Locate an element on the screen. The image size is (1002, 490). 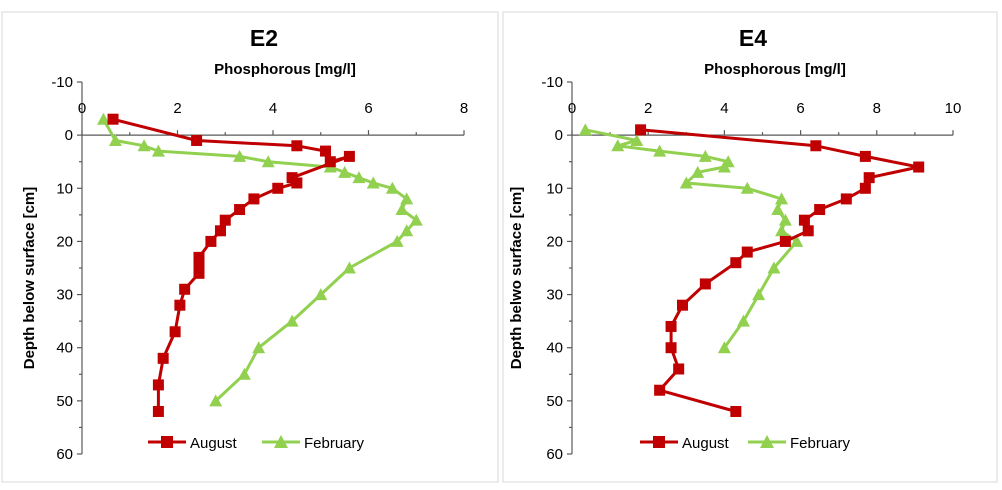
y-tick-label: 20 is located at coordinates (64, 241).